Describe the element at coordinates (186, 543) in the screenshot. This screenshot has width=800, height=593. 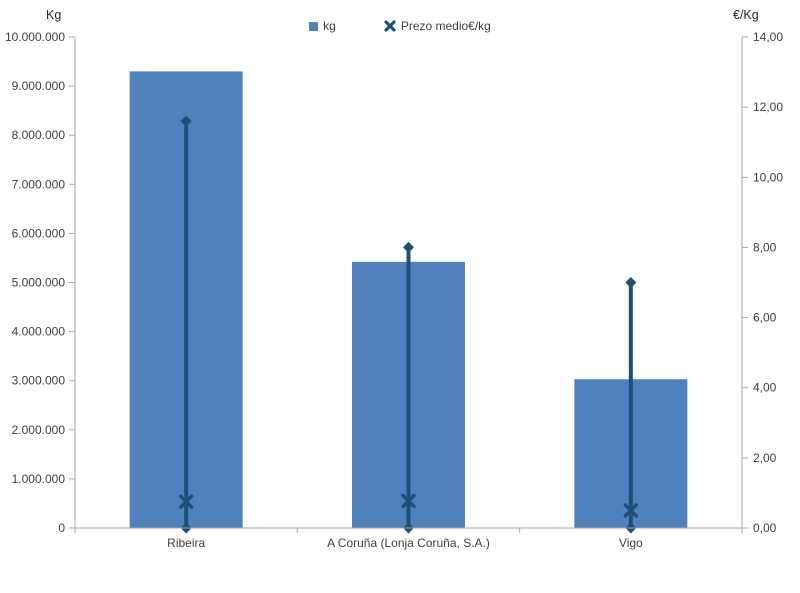
I see `category-label: Ribeira` at that location.